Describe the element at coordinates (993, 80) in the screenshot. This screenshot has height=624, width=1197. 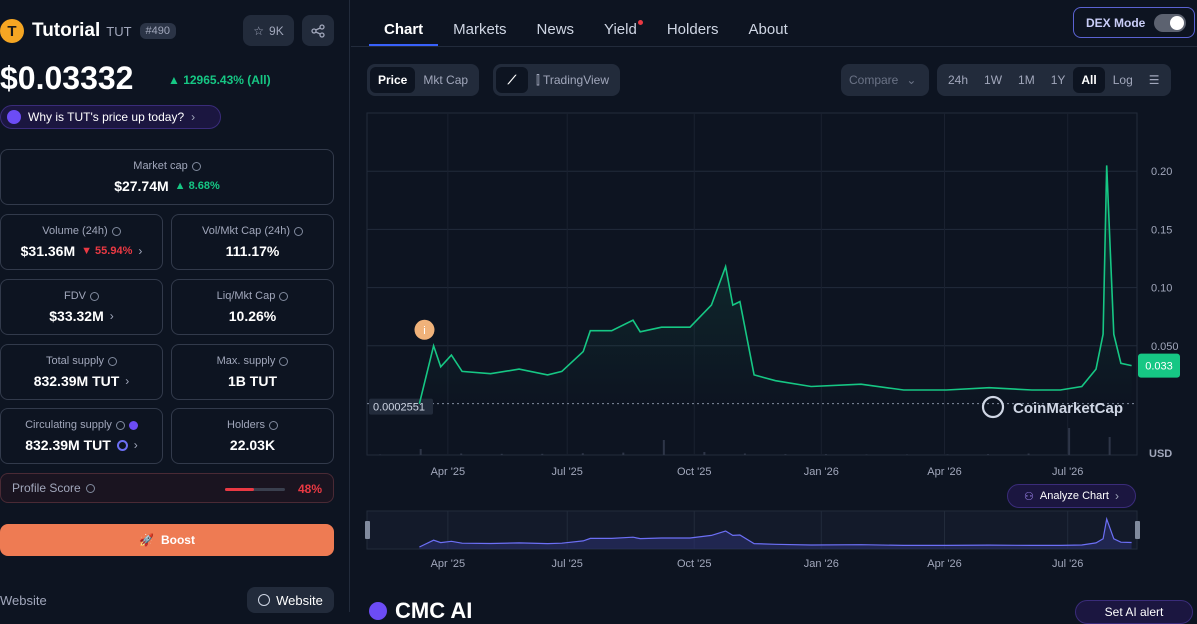
I see `range-1w: 1W` at that location.